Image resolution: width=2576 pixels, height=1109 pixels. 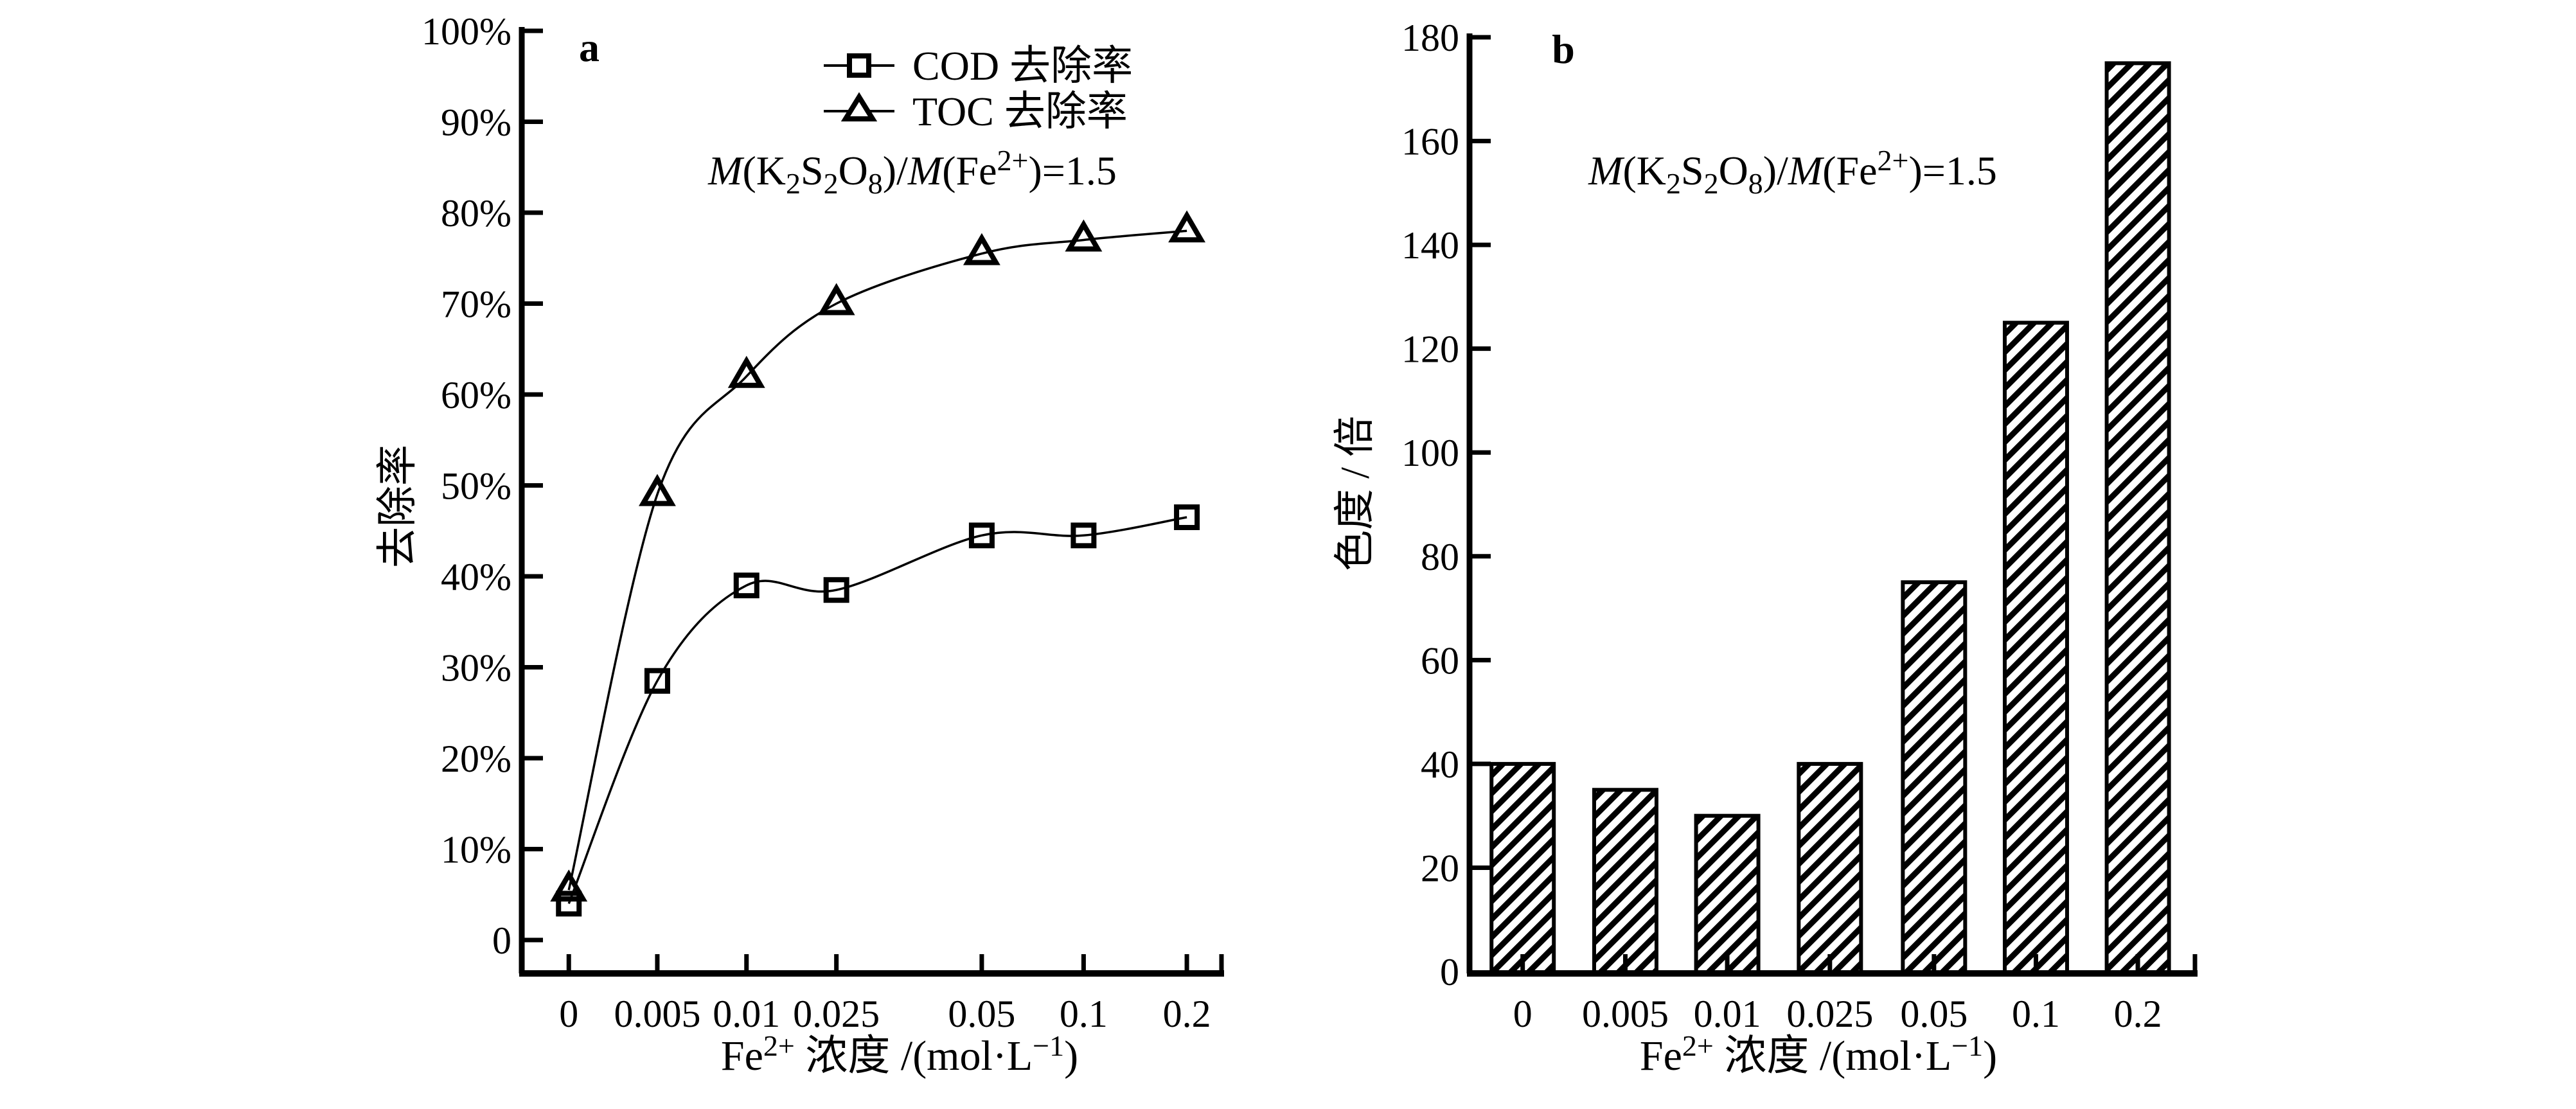 What do you see at coordinates (476, 304) in the screenshot?
I see `panel-a-ytick-label: 70%` at bounding box center [476, 304].